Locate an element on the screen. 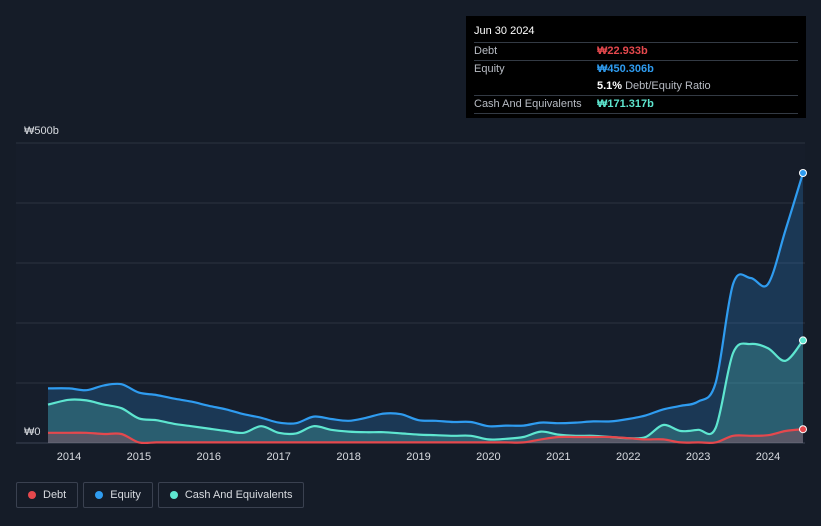 Image resolution: width=821 pixels, height=526 pixels. tooltip-equity-value: ₩450.306b is located at coordinates (625, 69).